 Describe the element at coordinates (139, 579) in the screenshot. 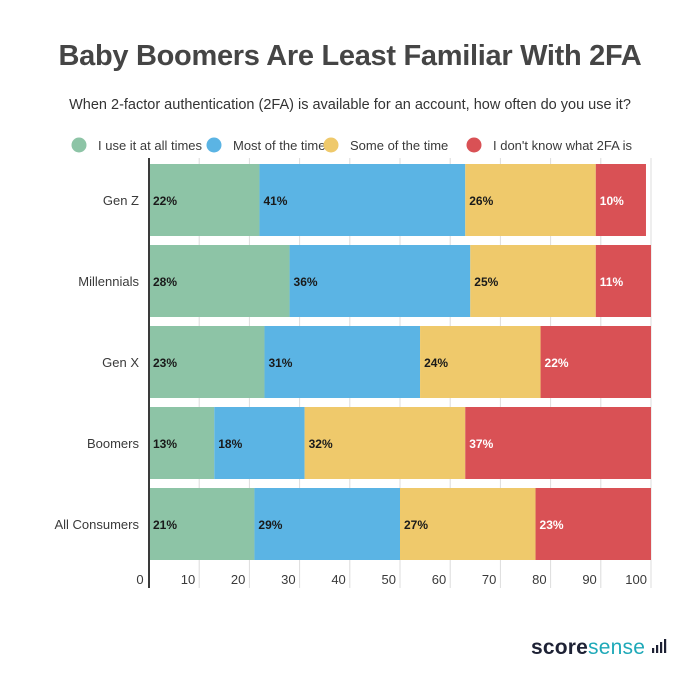

I see `x-tick-label: 0` at that location.